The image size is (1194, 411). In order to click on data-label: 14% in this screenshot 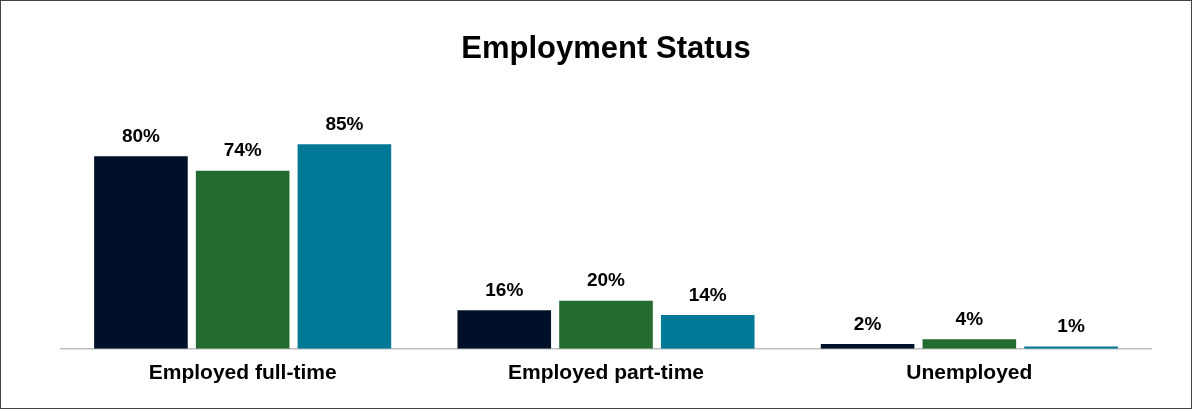, I will do `click(707, 294)`.